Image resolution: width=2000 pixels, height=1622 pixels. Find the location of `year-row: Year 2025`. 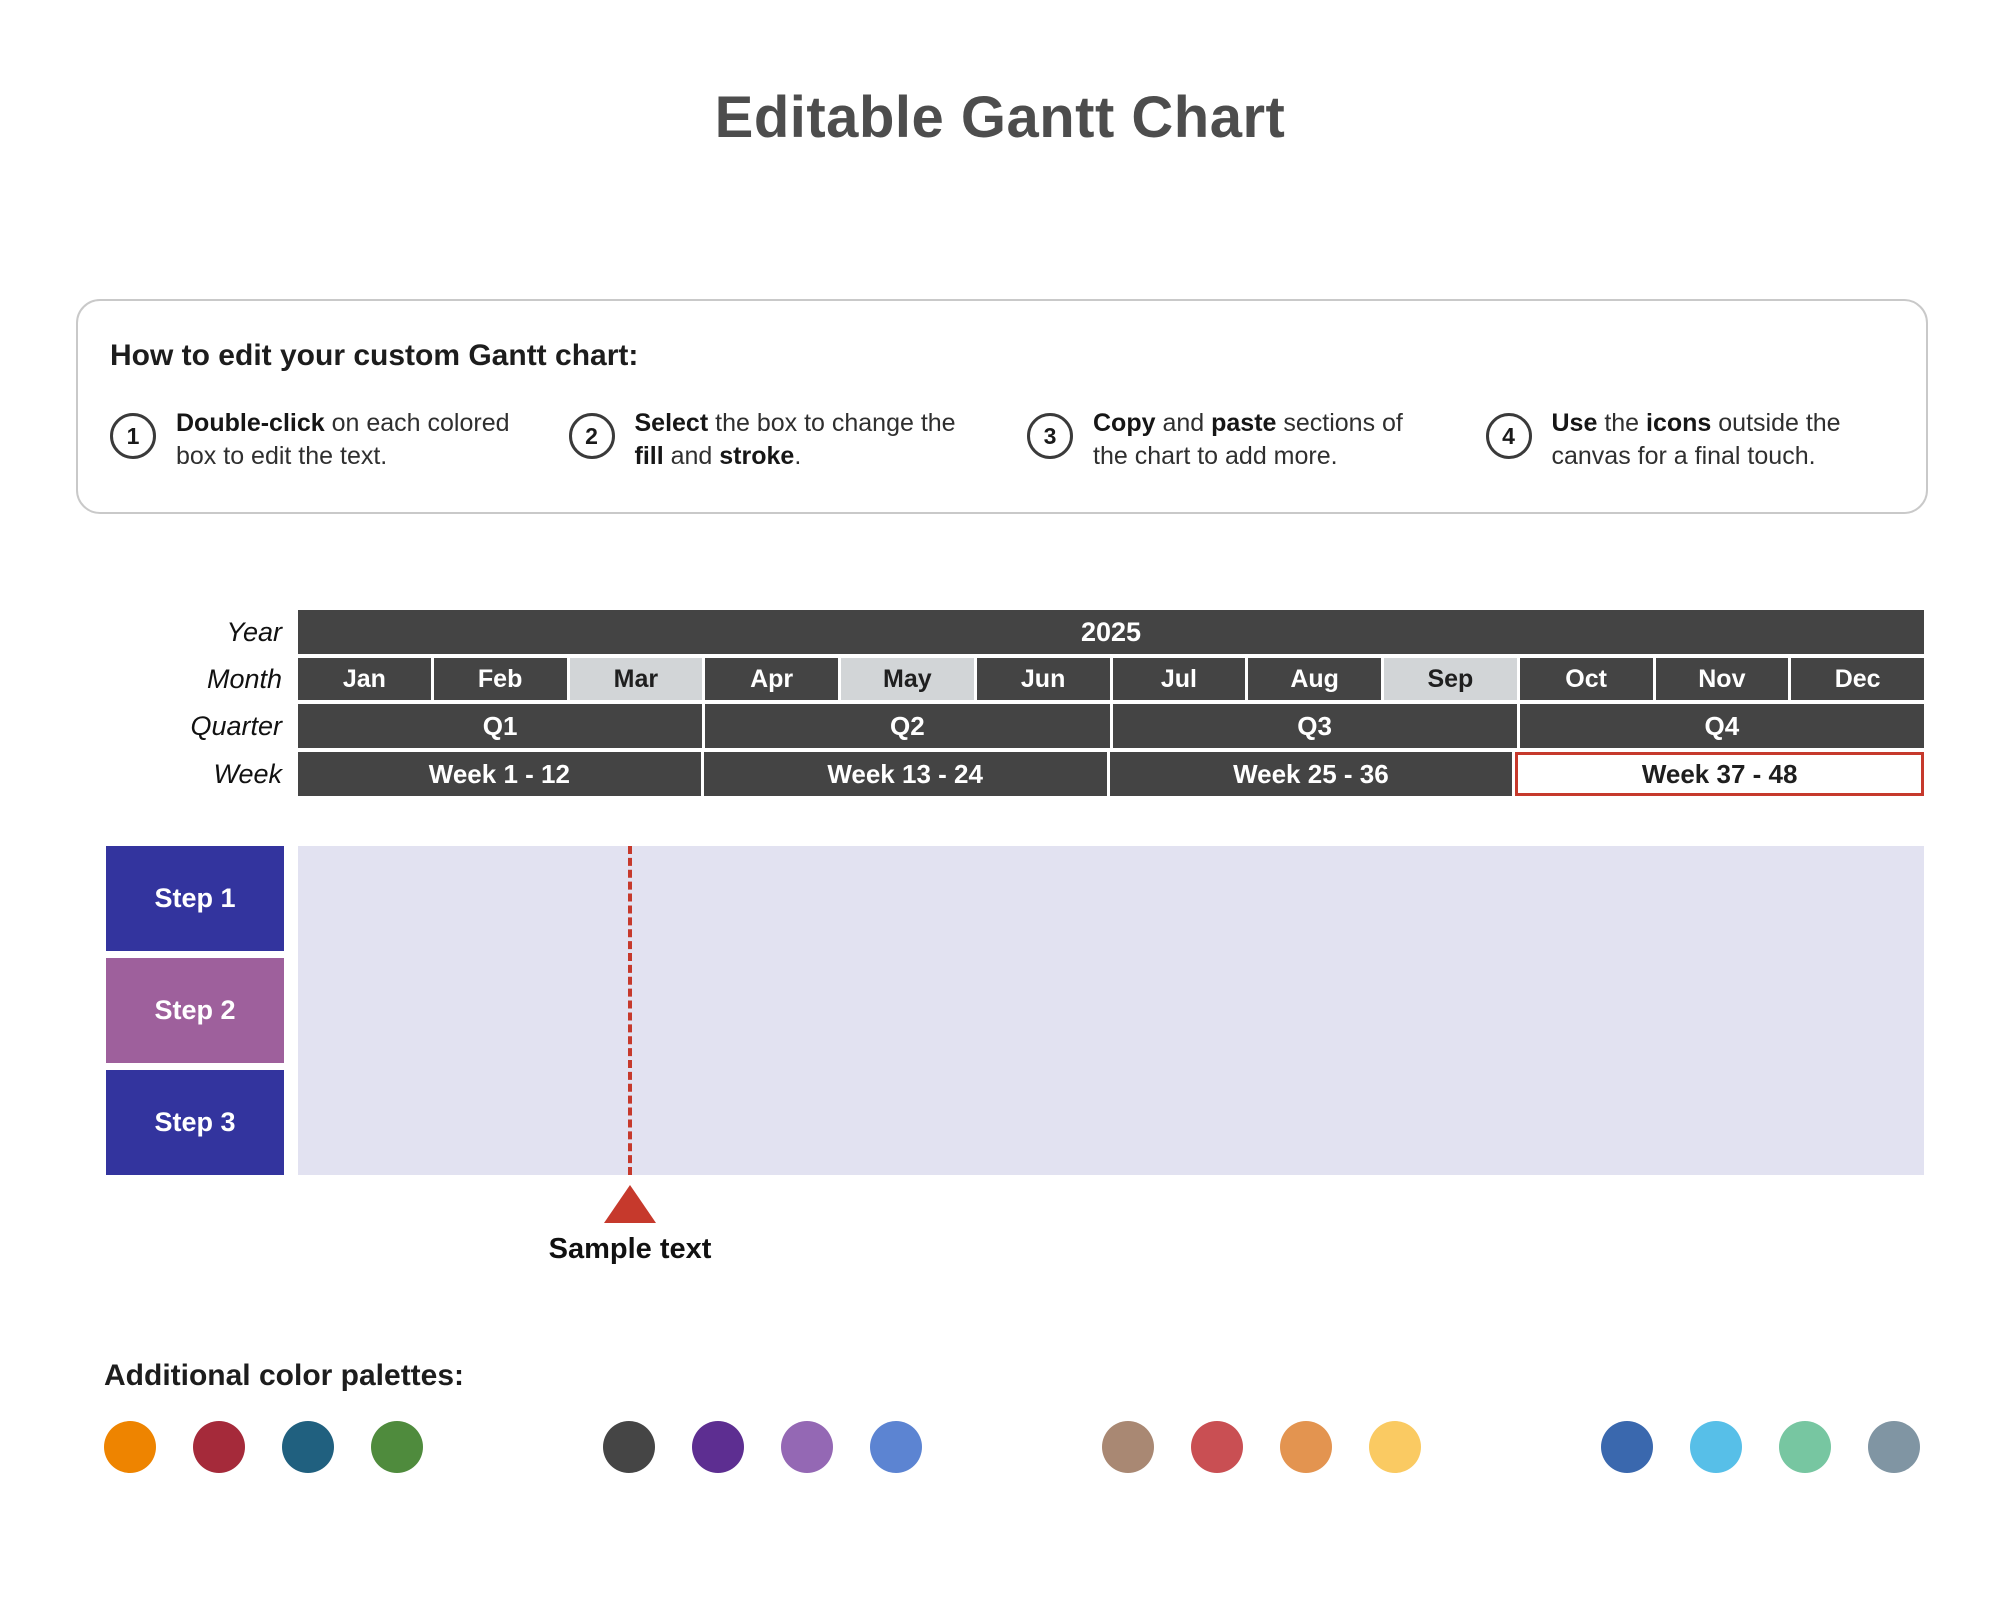

year-row: Year 2025 is located at coordinates (962, 632).